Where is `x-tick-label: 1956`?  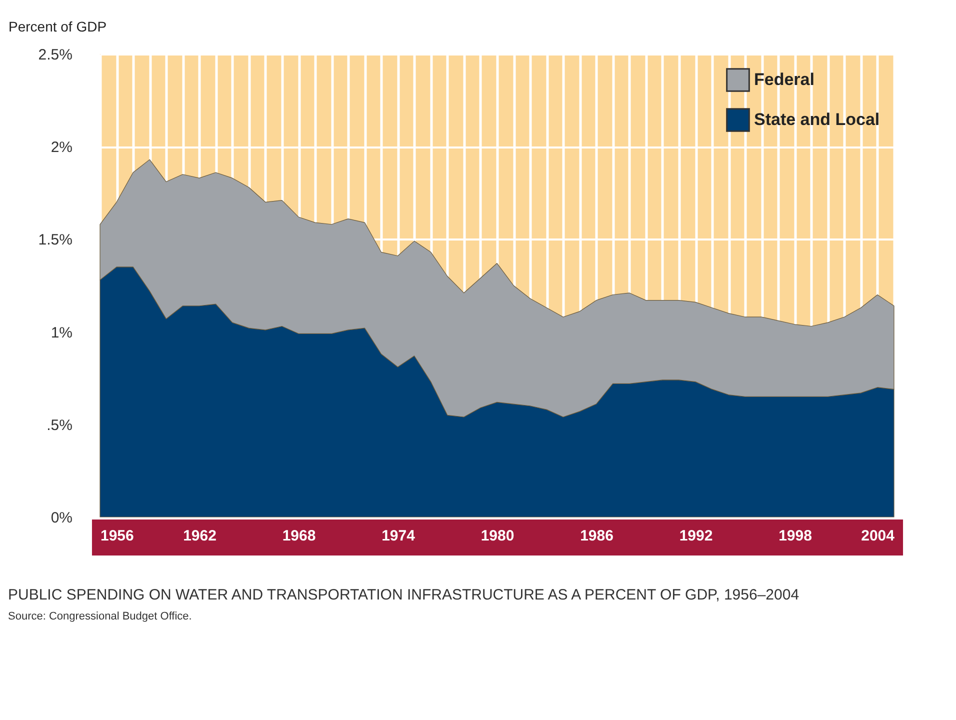 x-tick-label: 1956 is located at coordinates (117, 536).